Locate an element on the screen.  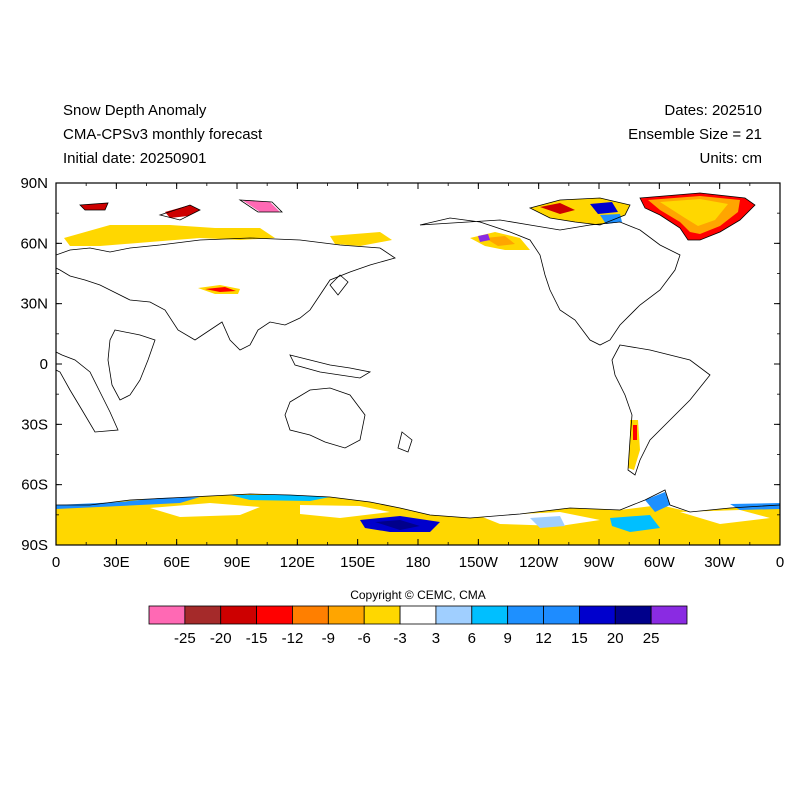
andes-negative is located at coordinates (635, 432).